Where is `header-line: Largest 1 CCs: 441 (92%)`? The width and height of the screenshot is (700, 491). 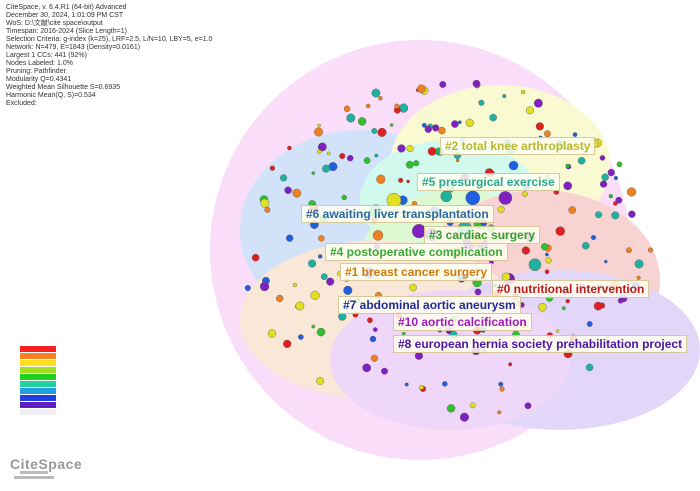
header-line: Largest 1 CCs: 441 (92%) is located at coordinates (46, 55).